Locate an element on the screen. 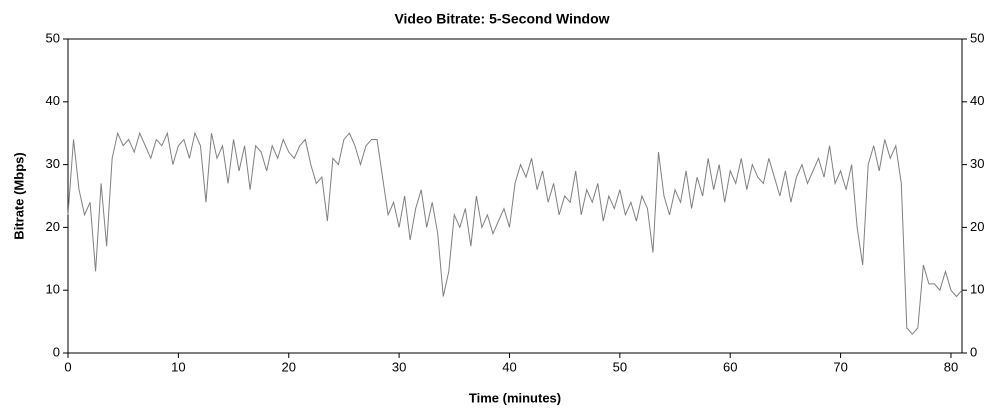 This screenshot has height=420, width=1004. x-tick-label: 70 is located at coordinates (840, 366).